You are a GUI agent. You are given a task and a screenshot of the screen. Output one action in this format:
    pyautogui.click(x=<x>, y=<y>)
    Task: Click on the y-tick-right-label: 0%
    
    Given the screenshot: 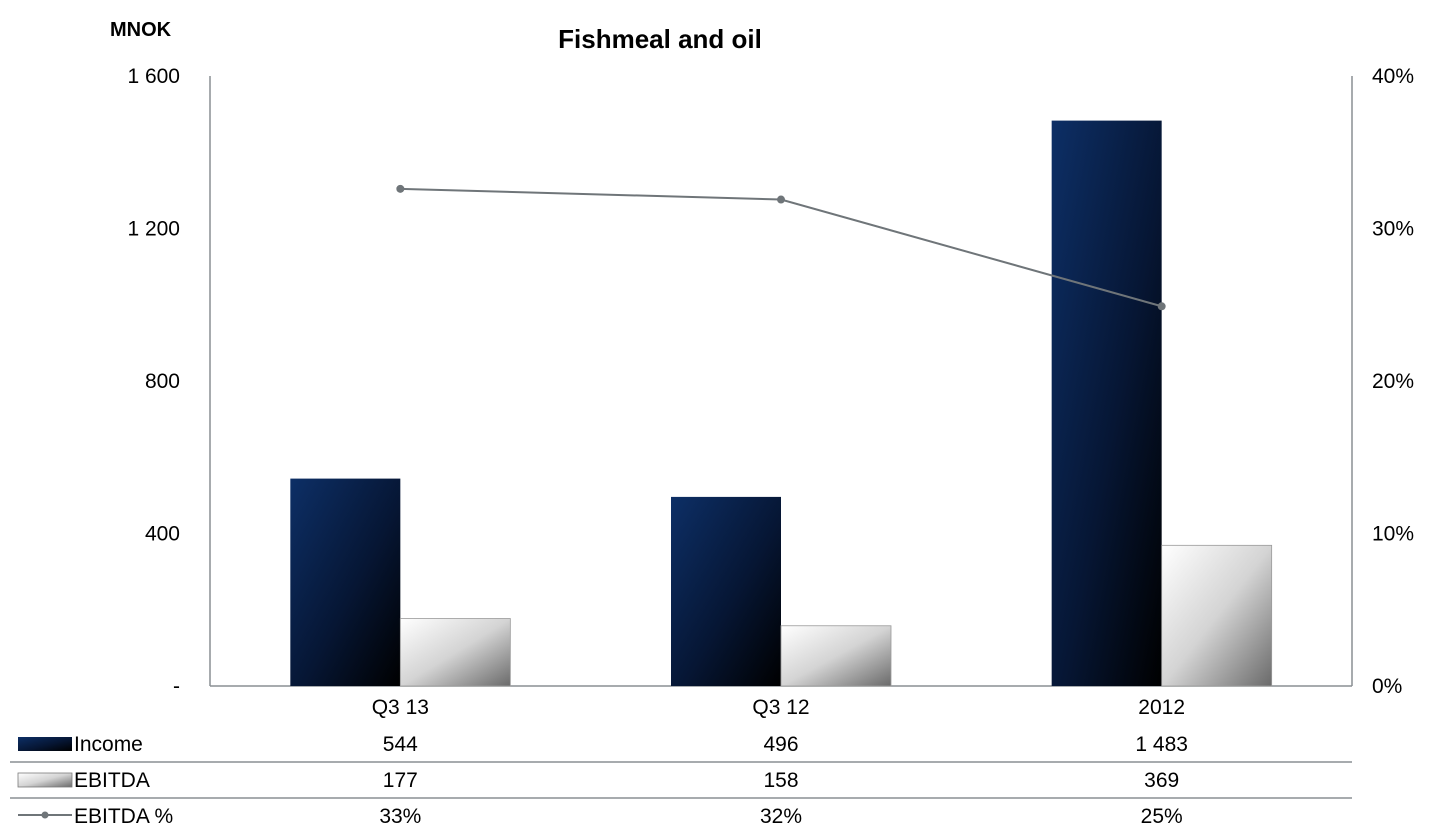 What is the action you would take?
    pyautogui.click(x=1387, y=686)
    